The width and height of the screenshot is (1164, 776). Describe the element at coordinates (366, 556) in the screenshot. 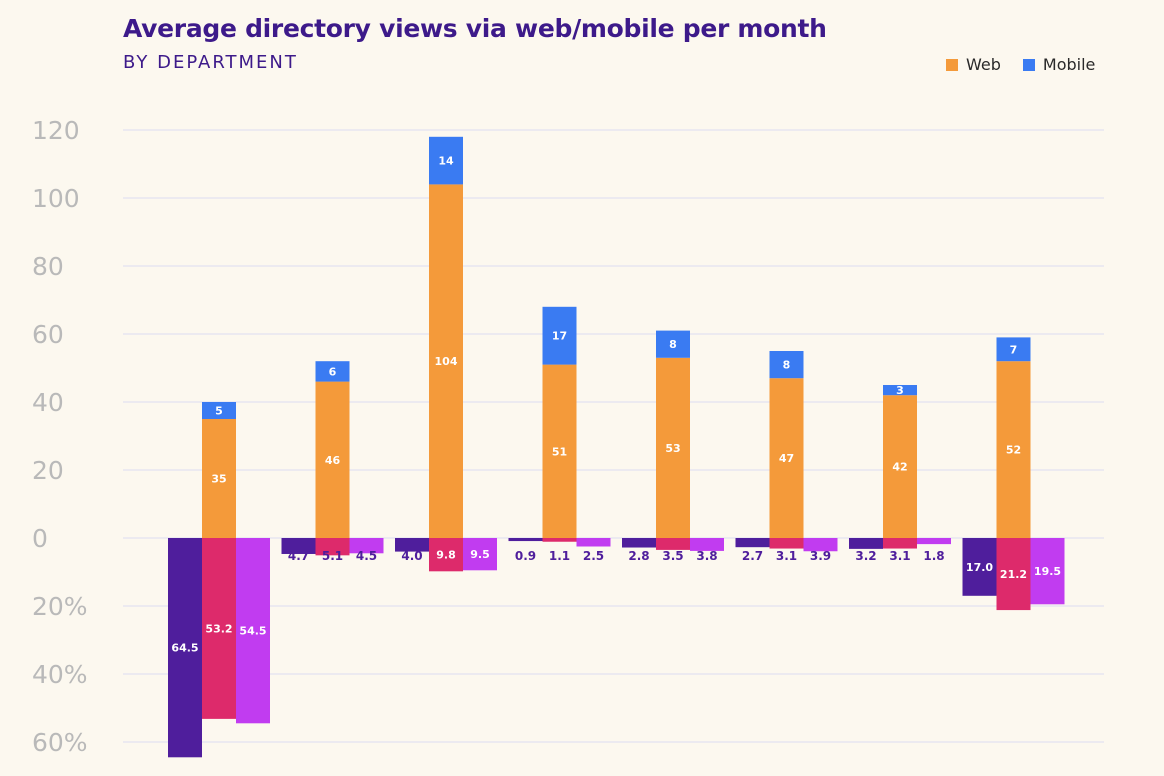

I see `bar-percent-value-label: 4.5` at that location.